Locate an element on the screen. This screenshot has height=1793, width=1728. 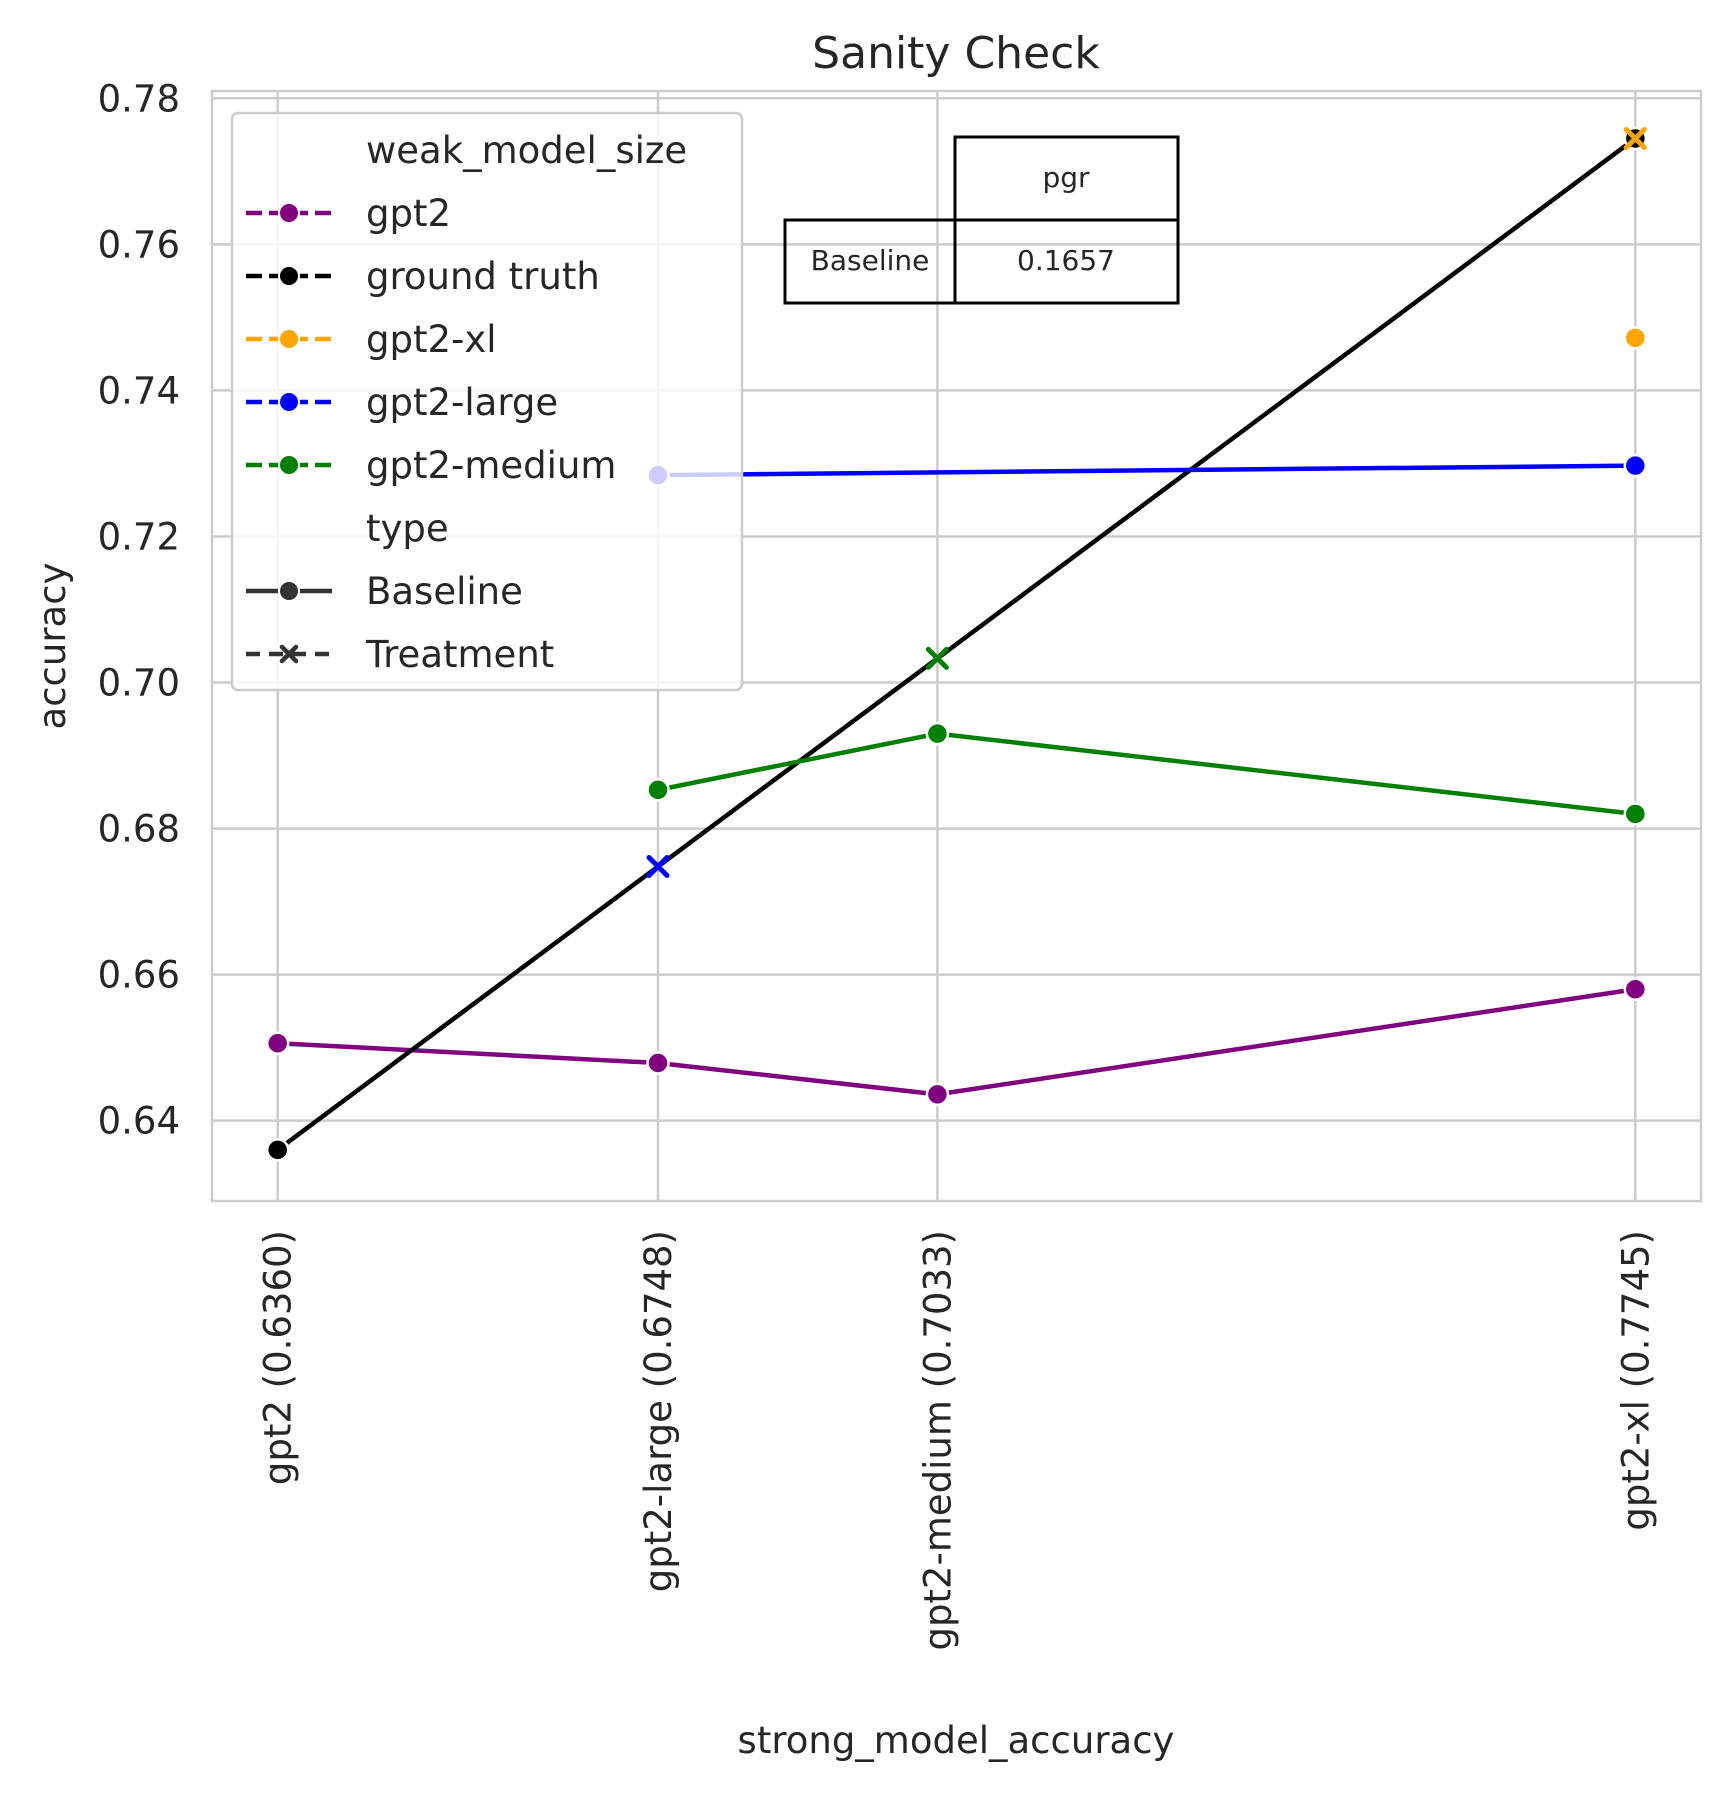
y-tick-label: 0.72 is located at coordinates (139, 536).